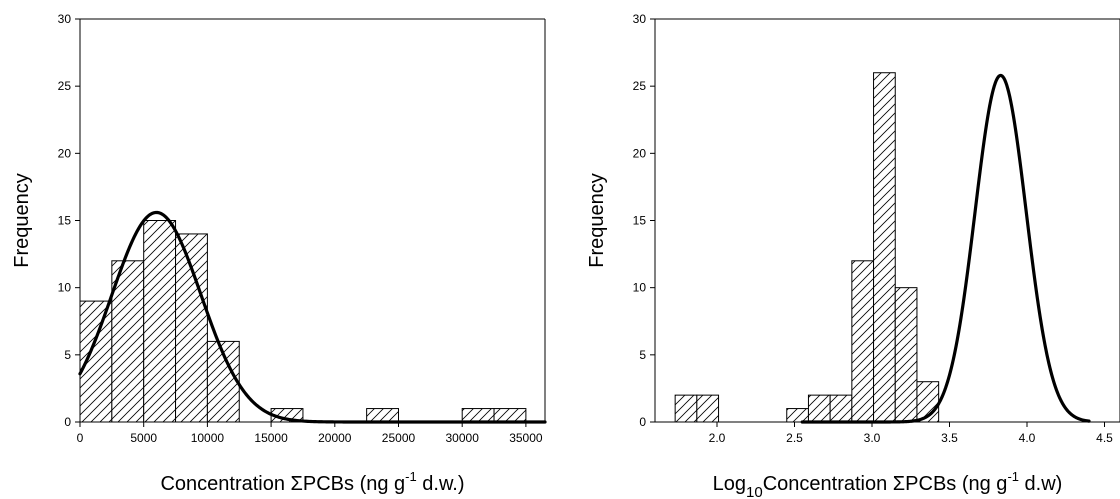 Image resolution: width=1120 pixels, height=499 pixels. Describe the element at coordinates (888, 484) in the screenshot. I see `x-axis-title: Log10Concentration ΣPCBs (ng g-1 d.w)` at that location.